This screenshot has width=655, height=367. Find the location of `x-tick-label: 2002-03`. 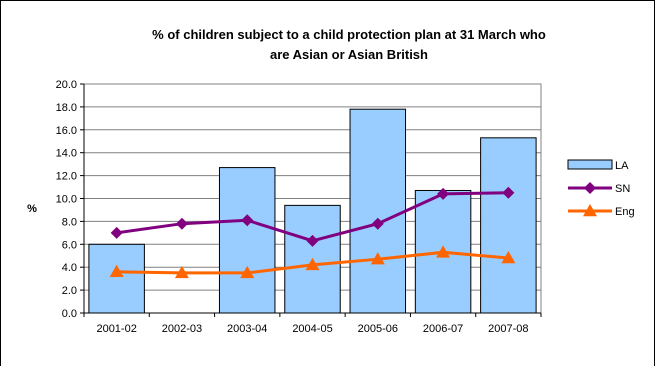

x-tick-label: 2002-03 is located at coordinates (182, 329).